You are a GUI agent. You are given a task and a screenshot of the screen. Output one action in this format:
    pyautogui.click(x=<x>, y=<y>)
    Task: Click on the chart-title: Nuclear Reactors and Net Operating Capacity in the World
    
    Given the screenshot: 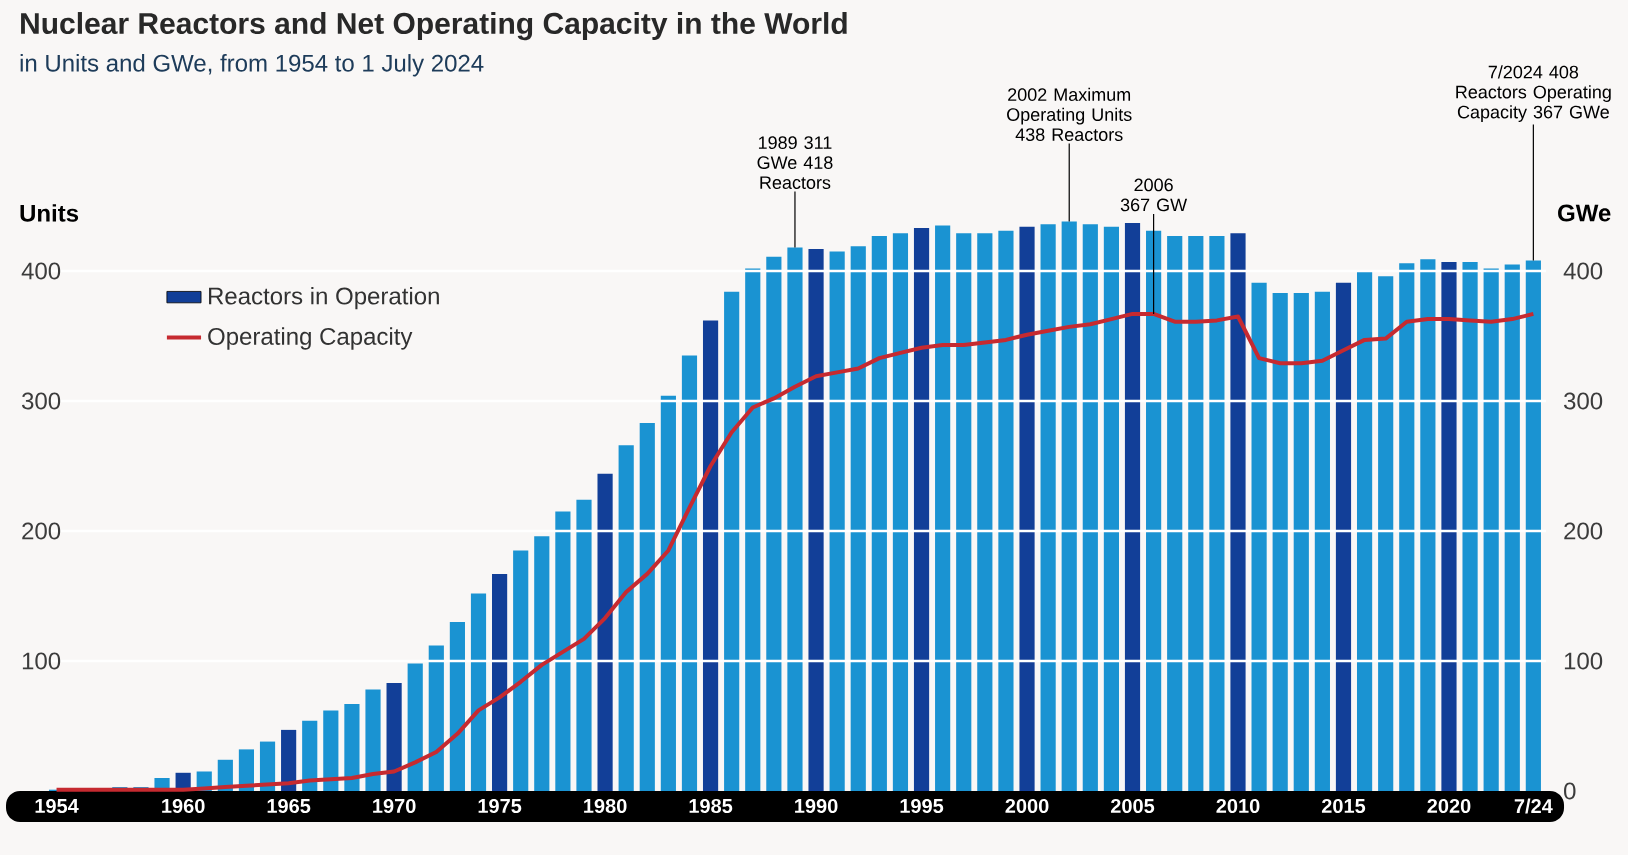 What is the action you would take?
    pyautogui.click(x=434, y=26)
    